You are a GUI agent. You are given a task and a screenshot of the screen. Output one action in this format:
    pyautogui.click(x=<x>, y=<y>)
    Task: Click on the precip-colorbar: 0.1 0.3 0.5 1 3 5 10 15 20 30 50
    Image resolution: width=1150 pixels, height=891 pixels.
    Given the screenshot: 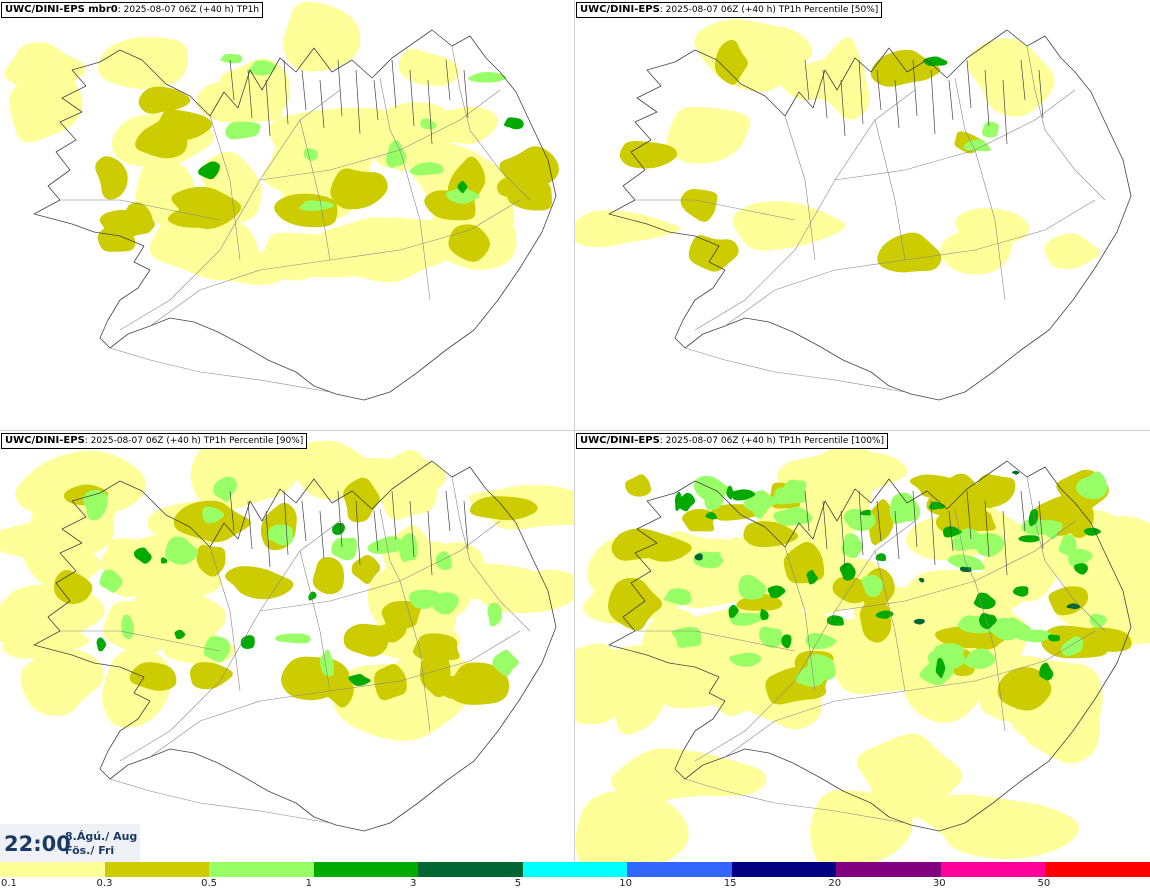 What is the action you would take?
    pyautogui.click(x=575, y=876)
    